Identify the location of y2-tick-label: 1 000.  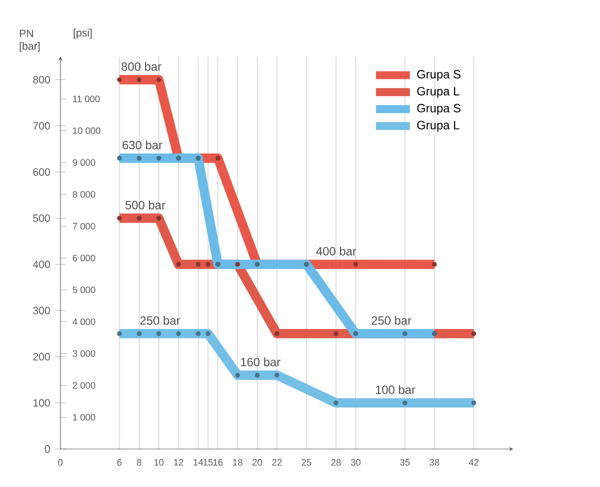
(84, 417).